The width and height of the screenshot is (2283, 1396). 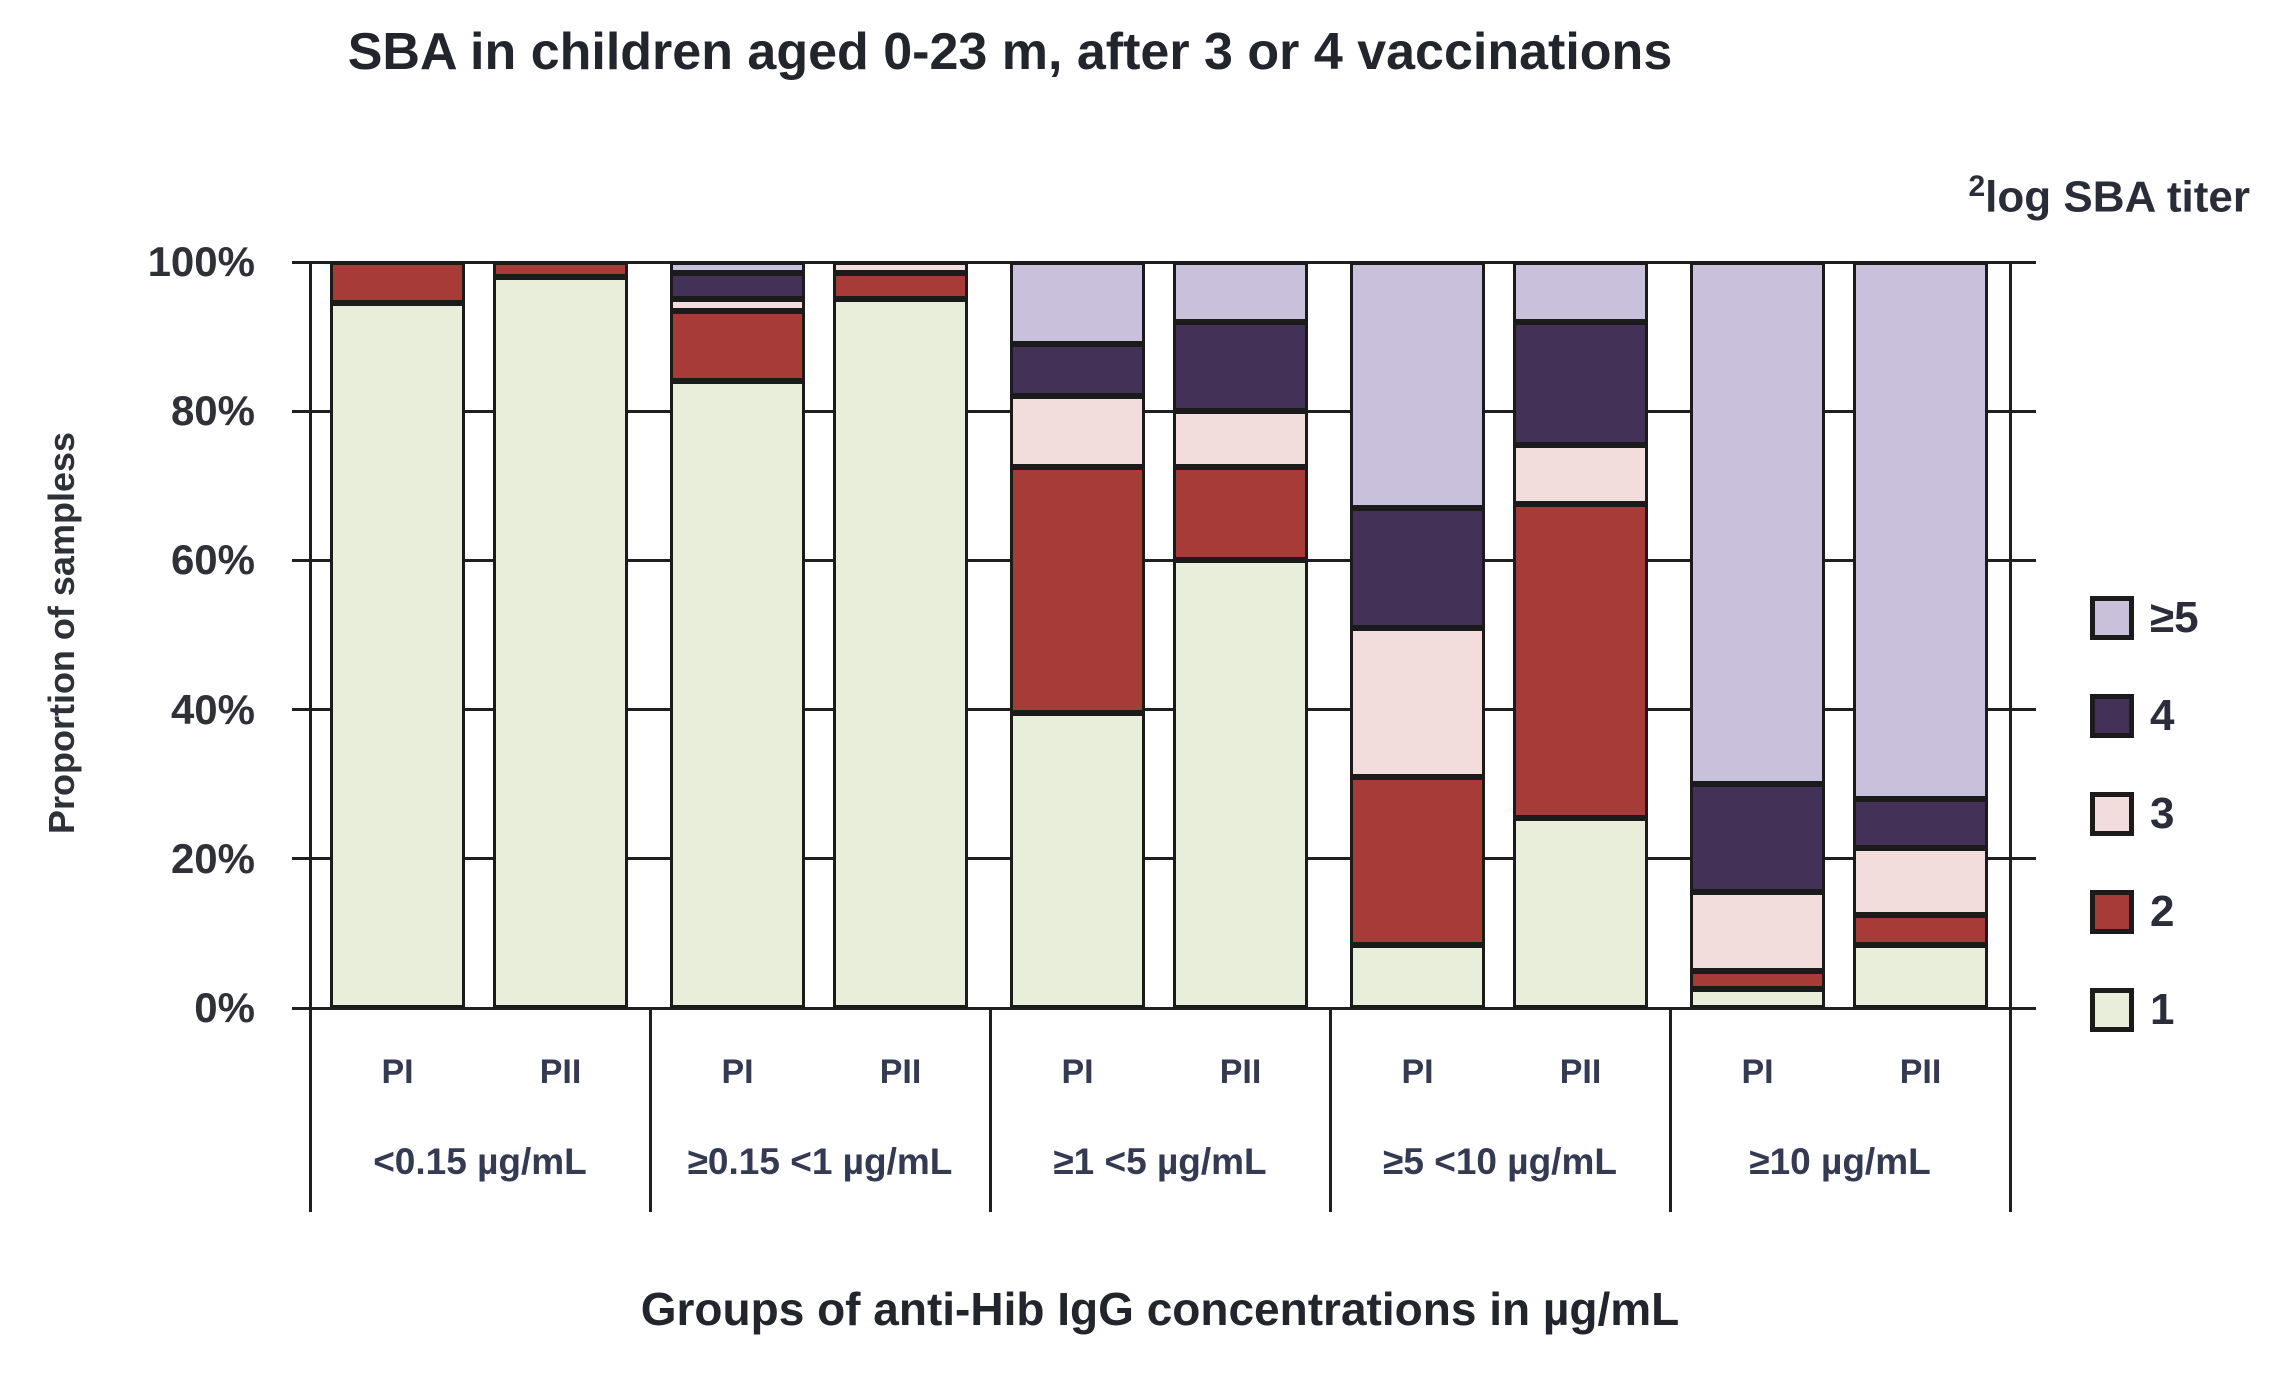 I want to click on legend-label-s2: 2, so click(x=2162, y=911).